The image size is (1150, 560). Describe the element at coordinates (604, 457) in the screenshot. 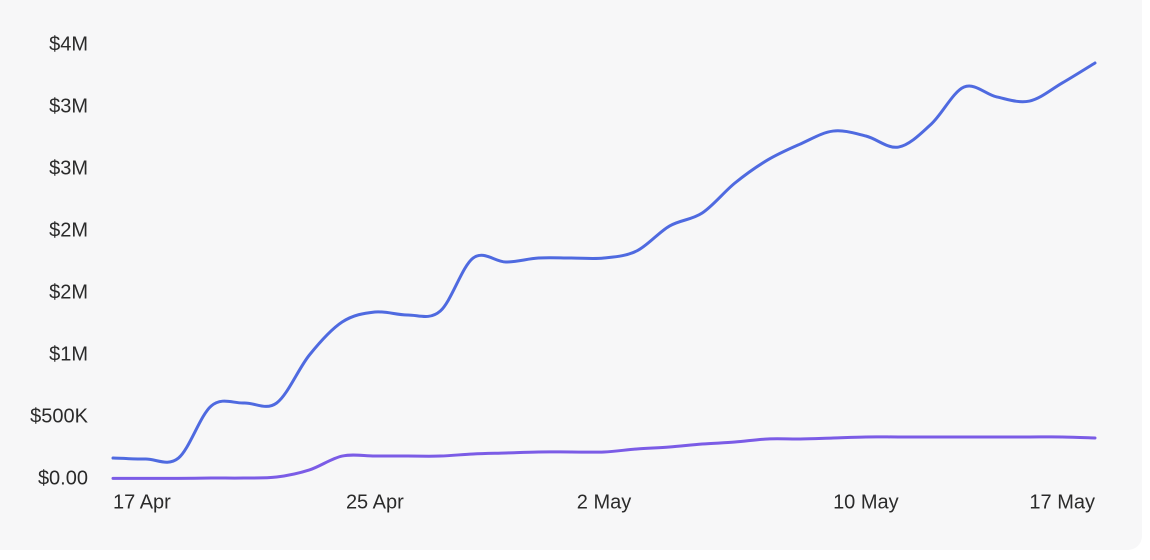

I see `series-line` at that location.